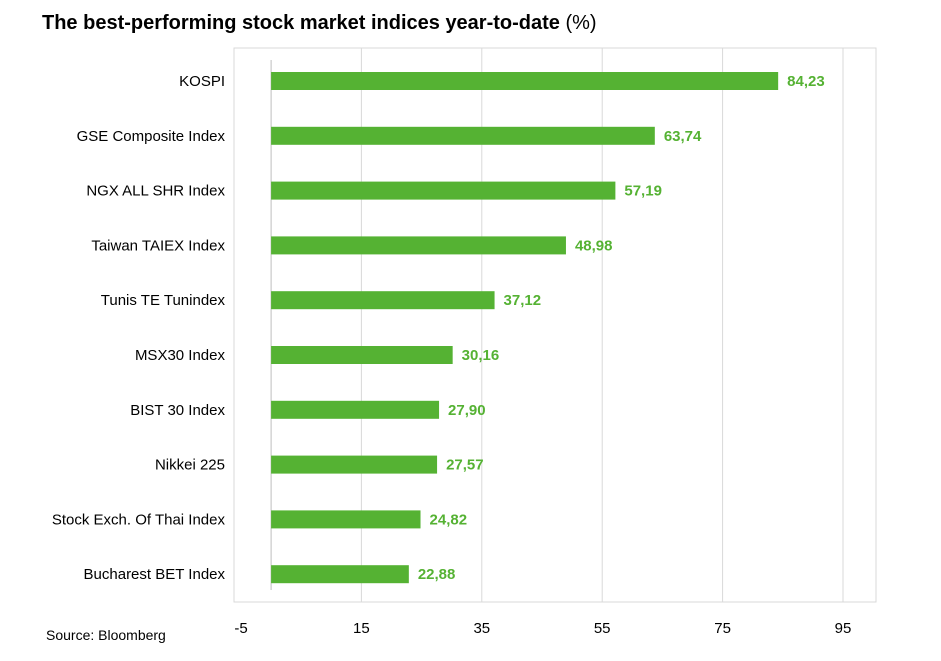 The image size is (941, 661). What do you see at coordinates (155, 574) in the screenshot?
I see `category-label: Bucharest BET Index` at bounding box center [155, 574].